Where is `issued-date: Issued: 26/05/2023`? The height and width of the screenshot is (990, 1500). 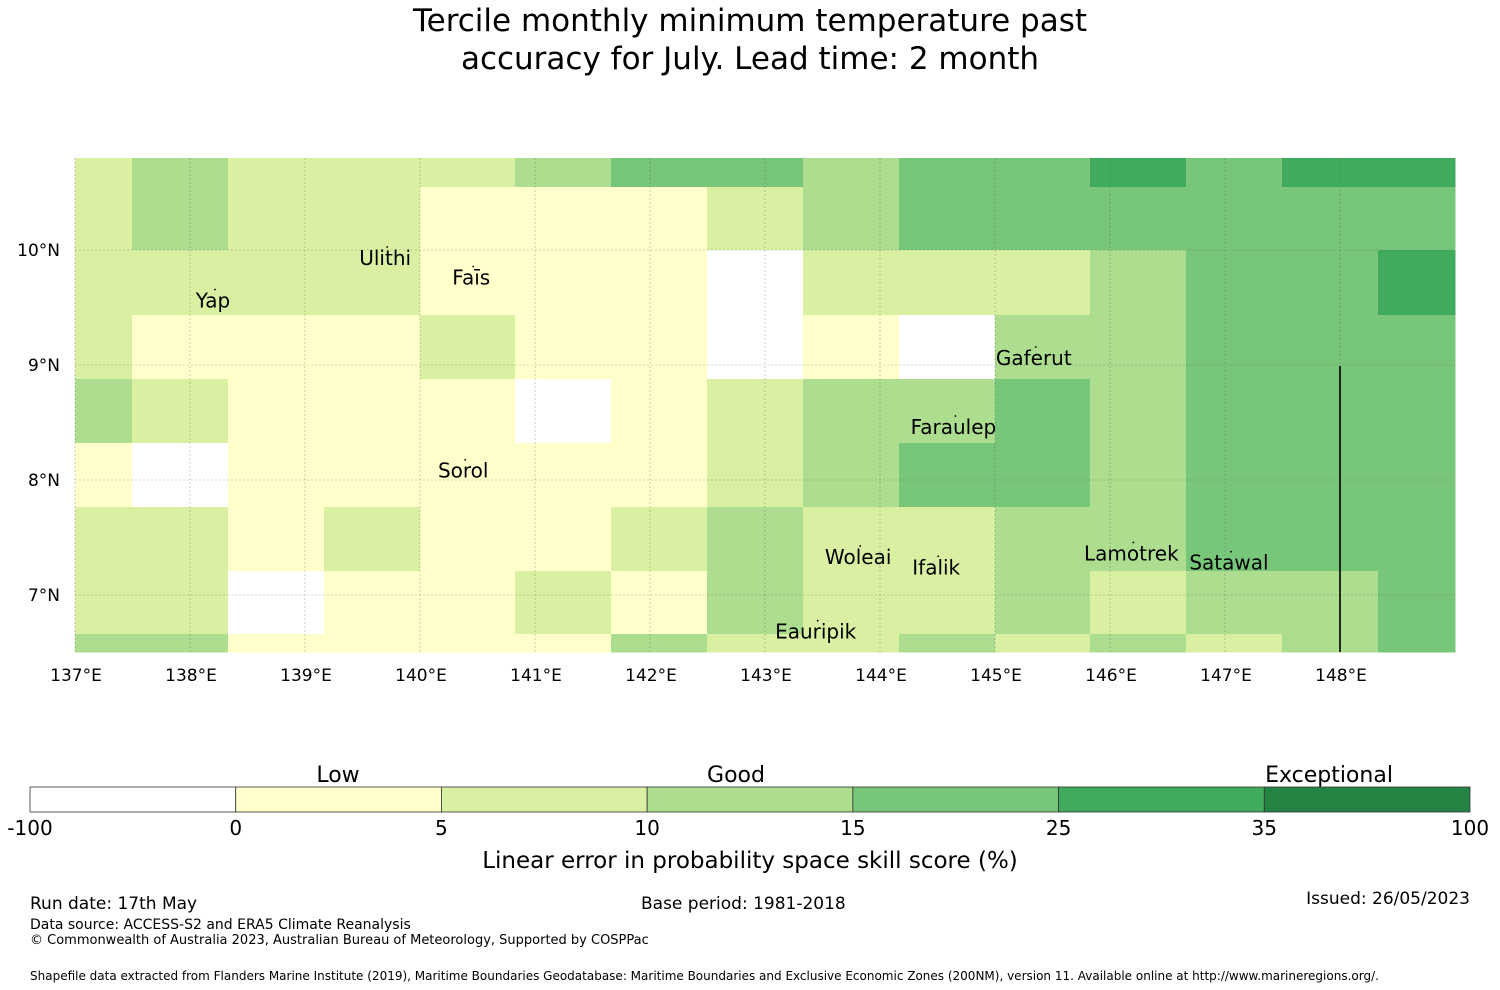
issued-date: Issued: 26/05/2023 is located at coordinates (1388, 899).